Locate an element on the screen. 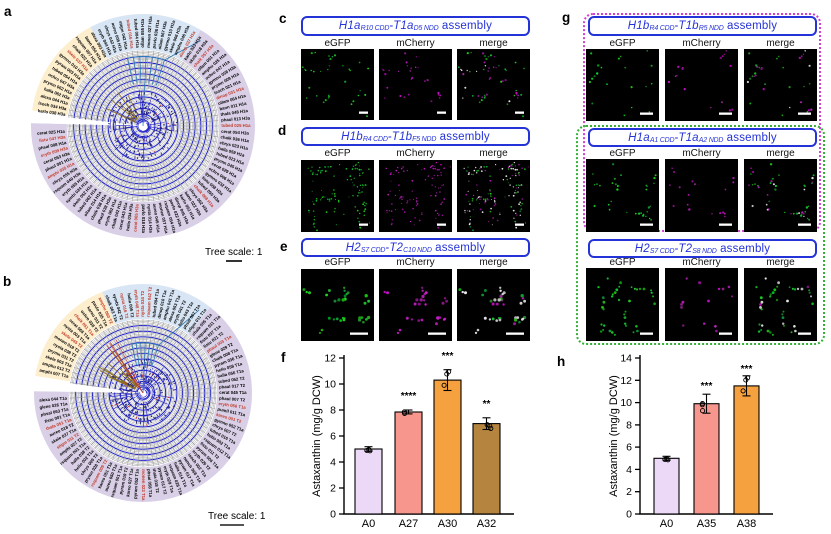 The image size is (831, 534). svg-text: A38 is located at coordinates (747, 524).